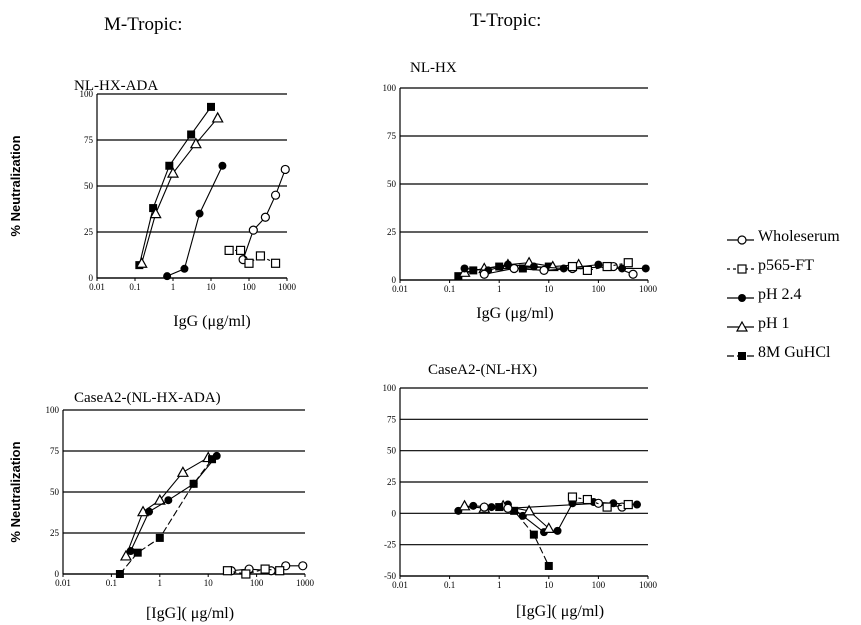 The height and width of the screenshot is (625, 861). I want to click on legend-label-p565-ft: p565-FT, so click(786, 265).